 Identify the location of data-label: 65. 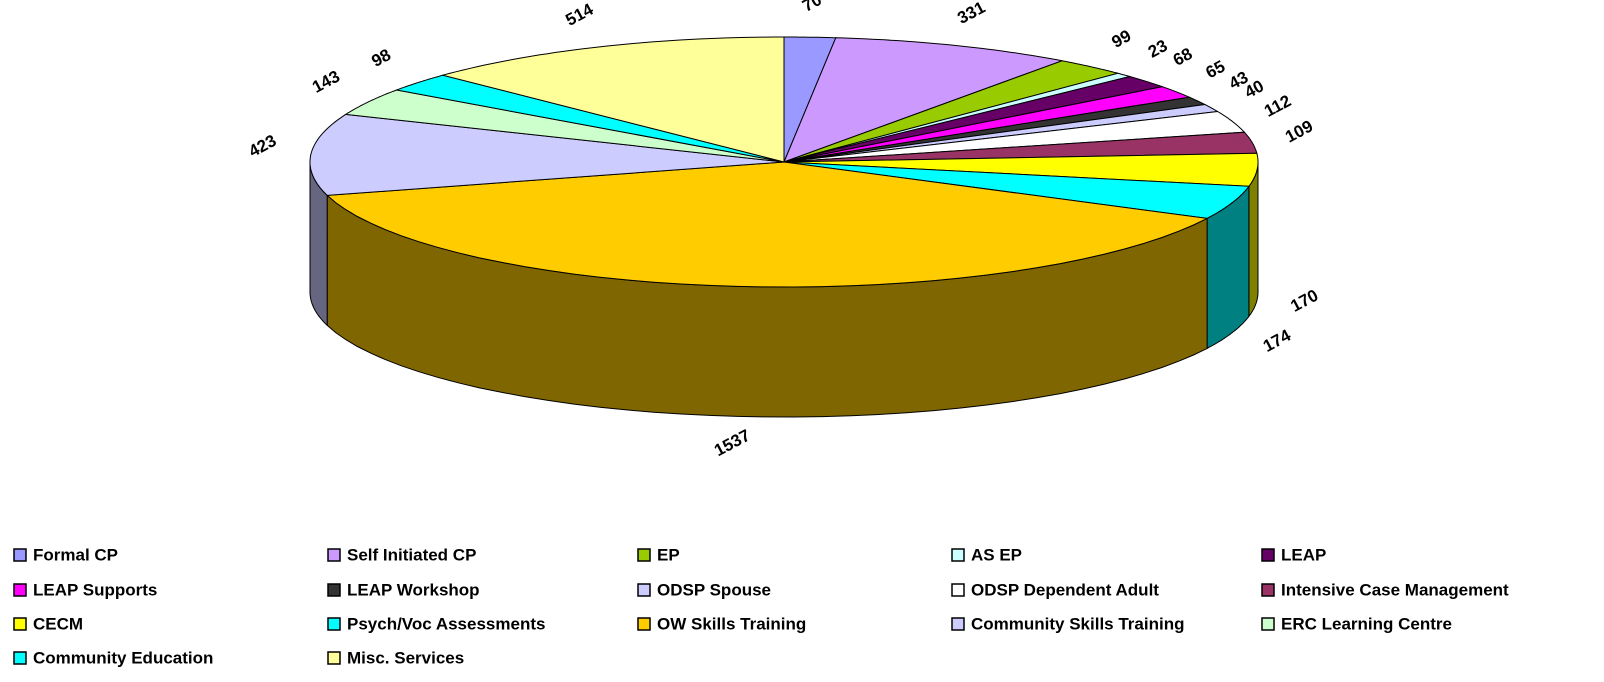
(1216, 70).